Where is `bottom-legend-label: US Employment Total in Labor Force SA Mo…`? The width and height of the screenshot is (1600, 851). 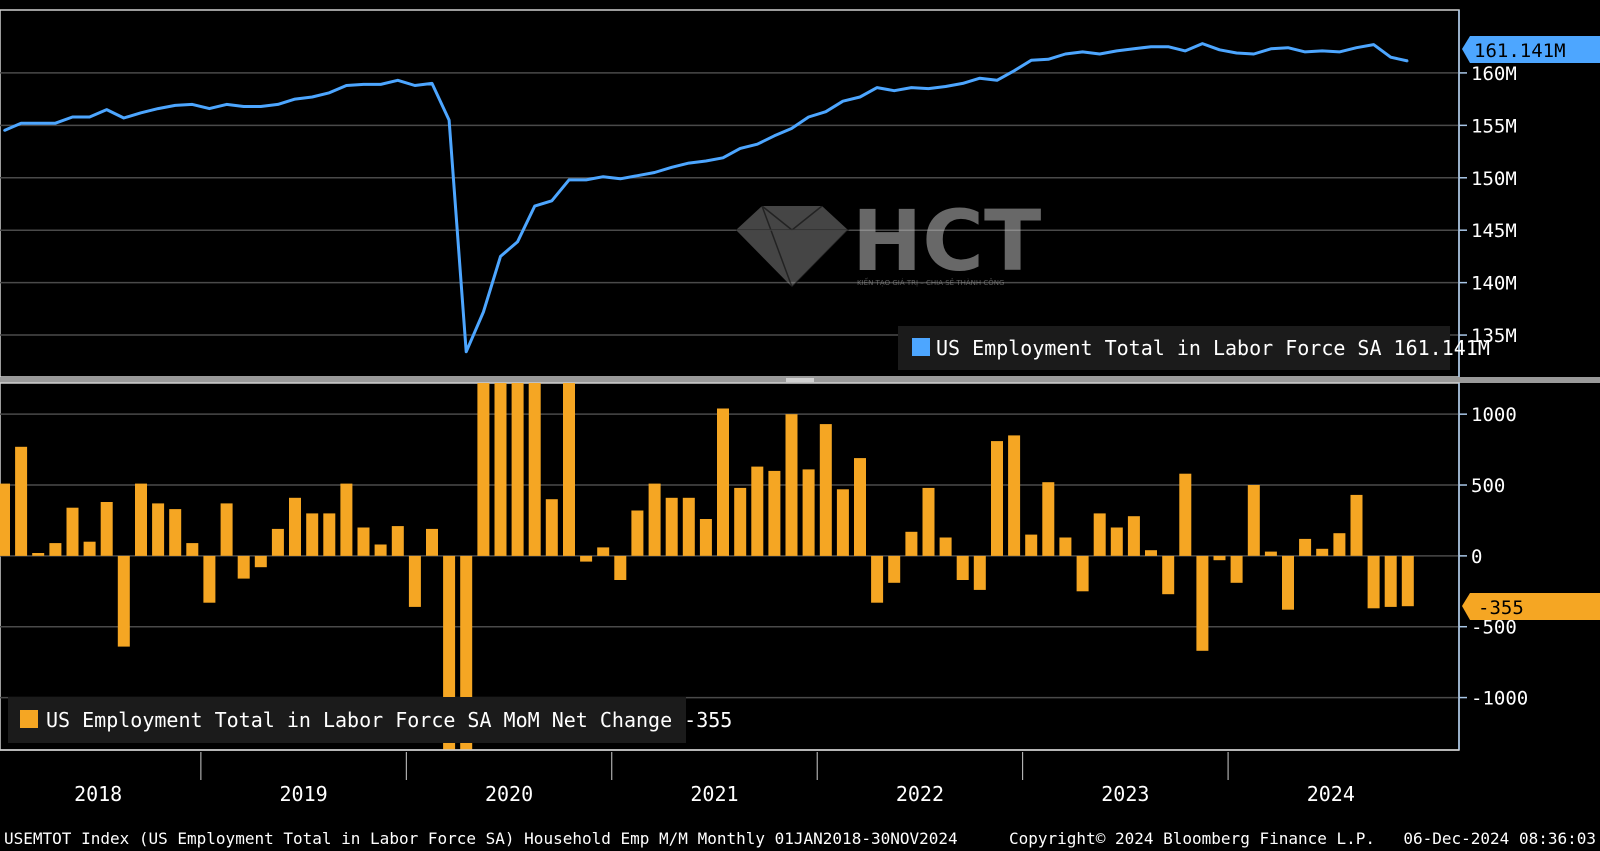 bottom-legend-label: US Employment Total in Labor Force SA Mo… is located at coordinates (389, 720).